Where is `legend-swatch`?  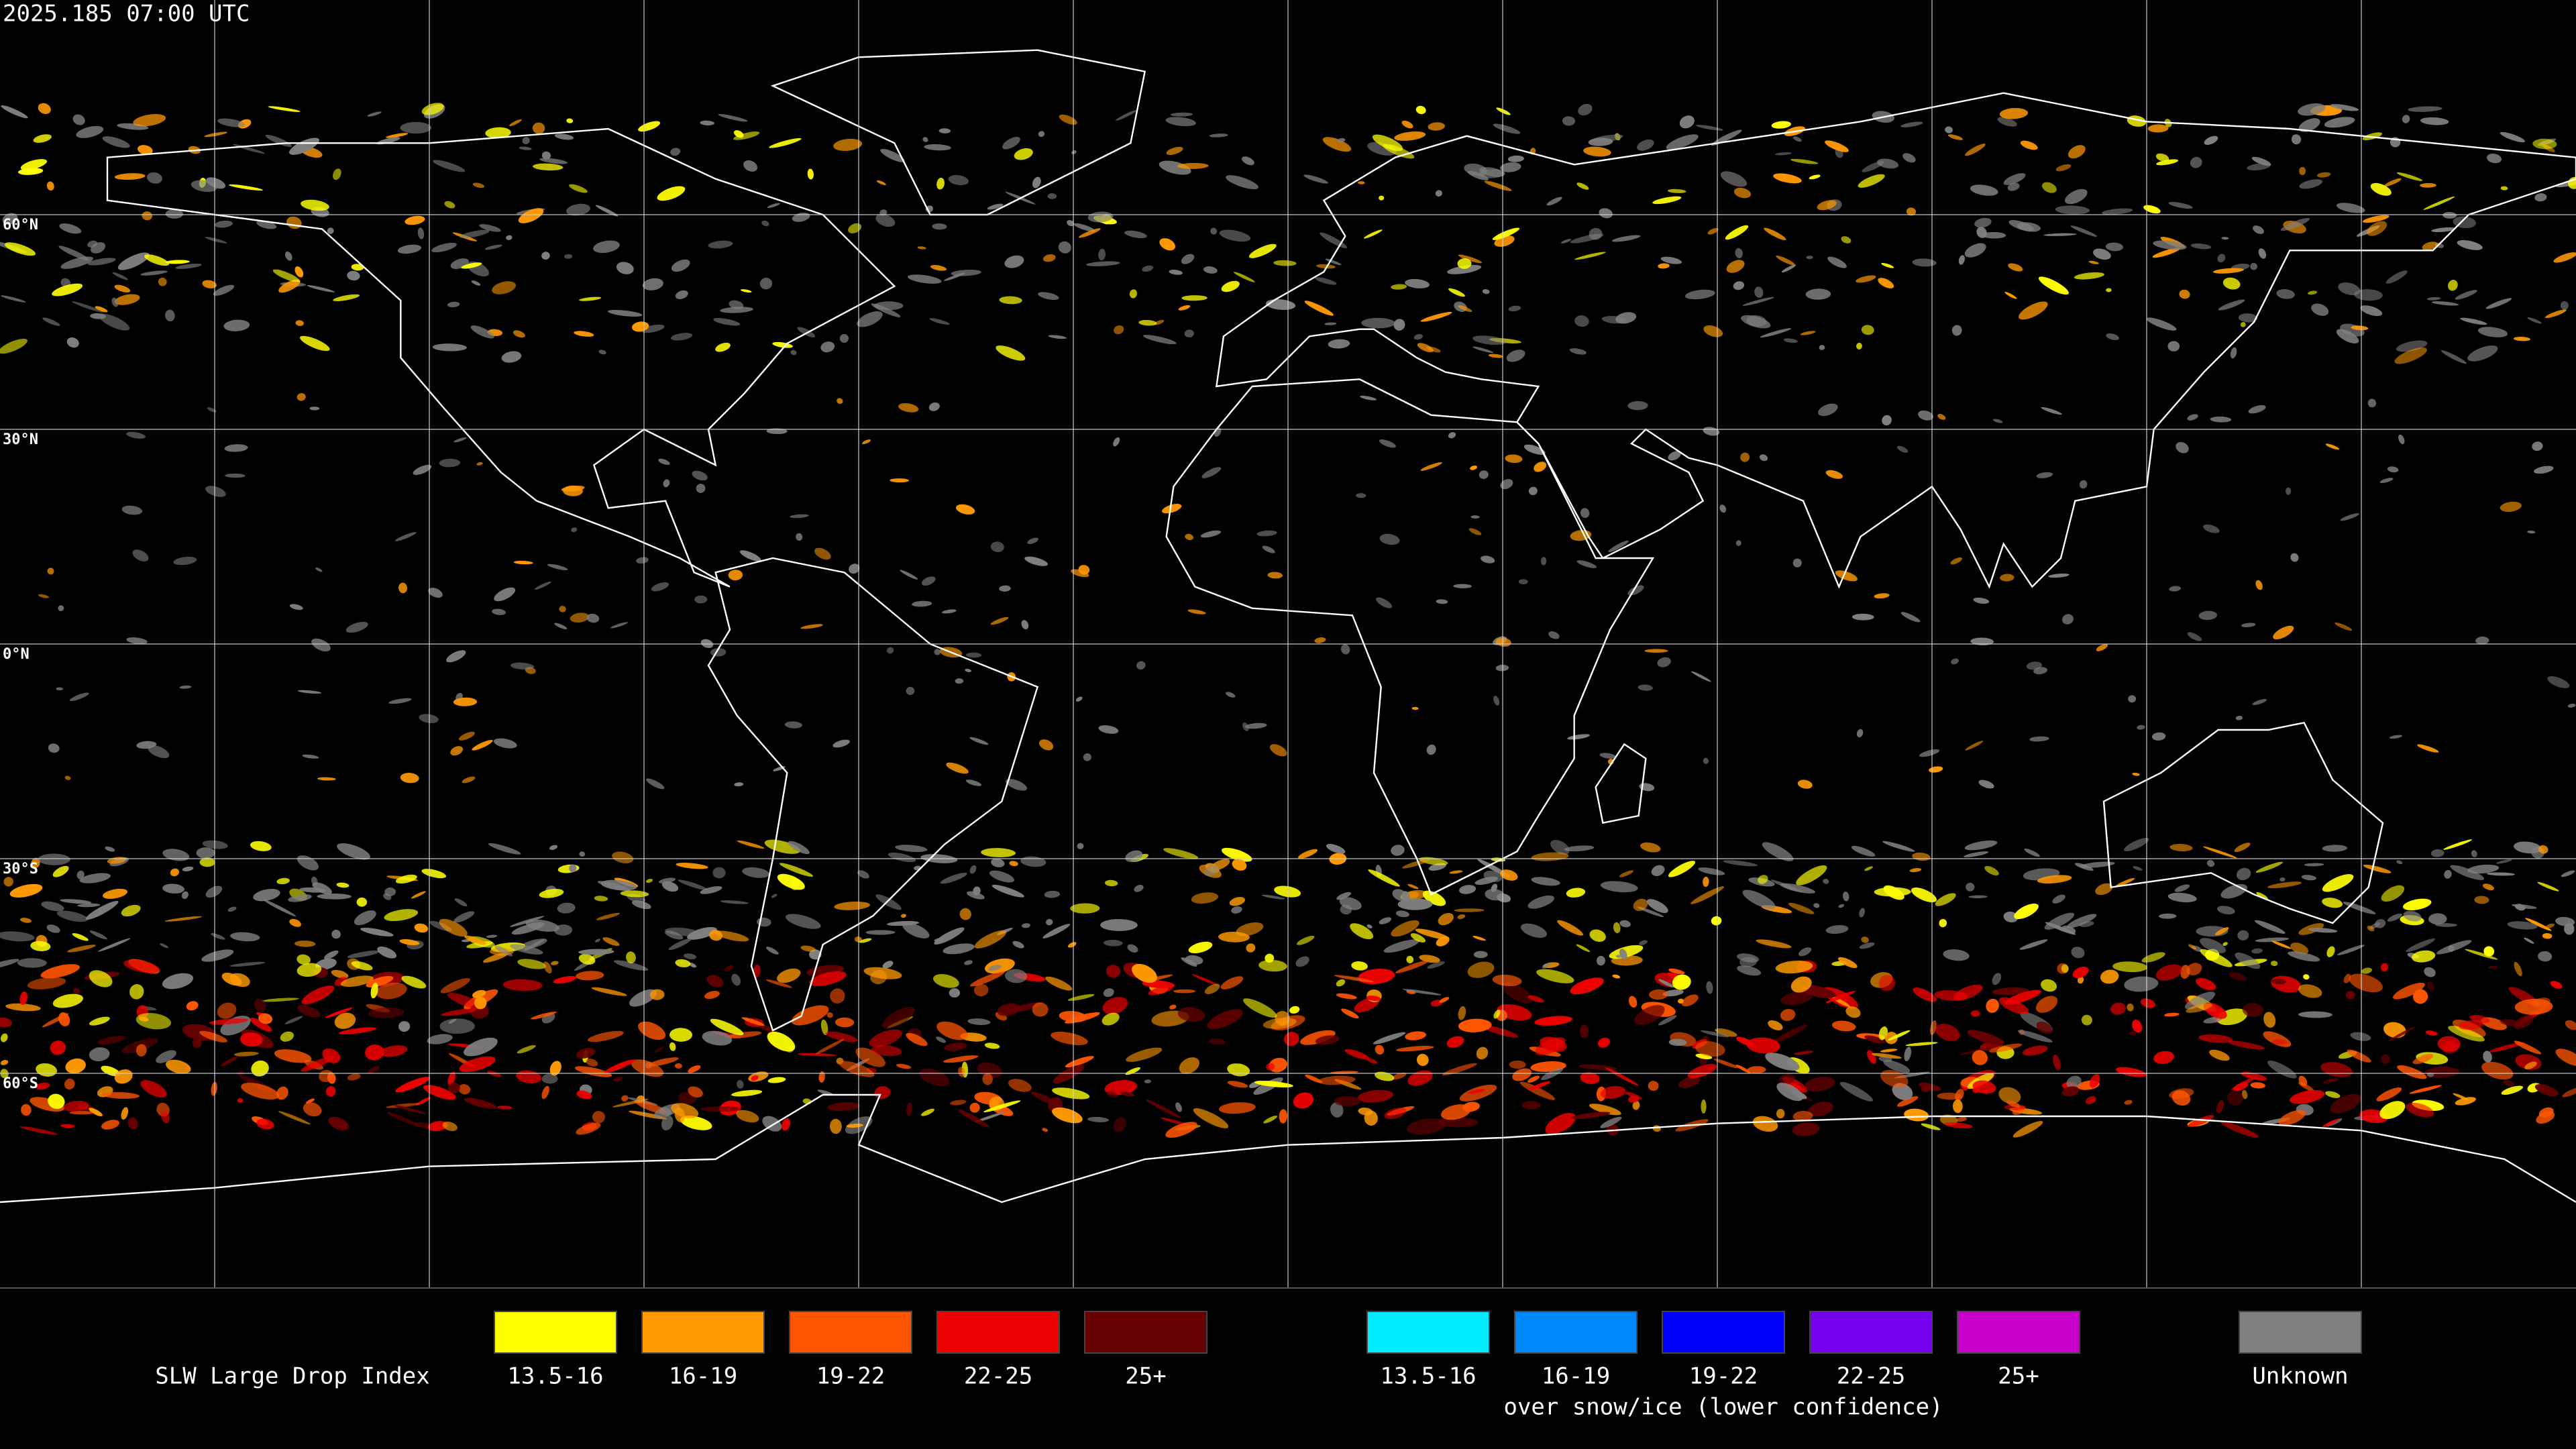 legend-swatch is located at coordinates (1723, 1332).